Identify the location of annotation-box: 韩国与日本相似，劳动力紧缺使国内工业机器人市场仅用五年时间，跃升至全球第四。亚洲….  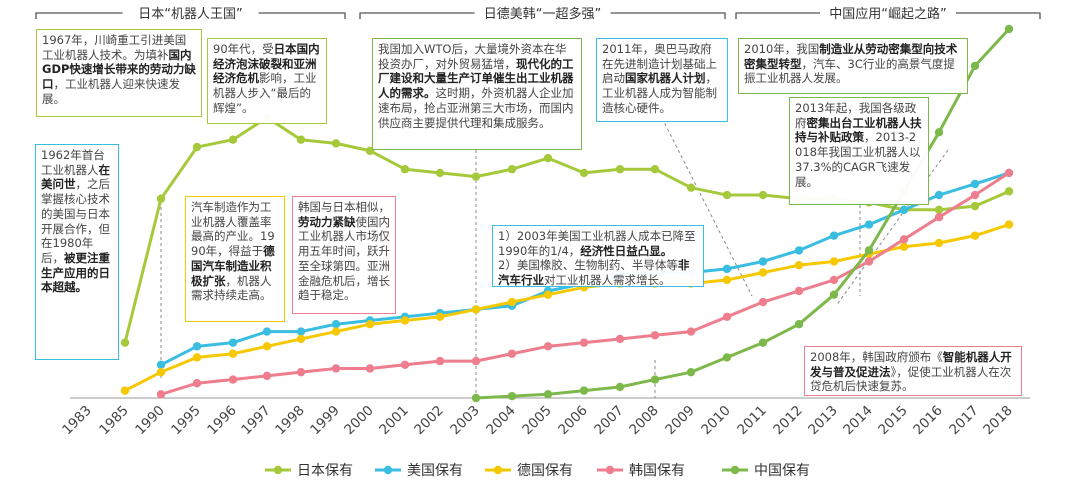
(344, 255).